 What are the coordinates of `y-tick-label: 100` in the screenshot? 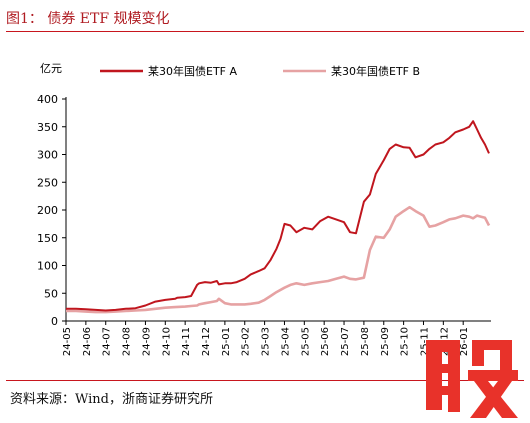 It's located at (47, 266).